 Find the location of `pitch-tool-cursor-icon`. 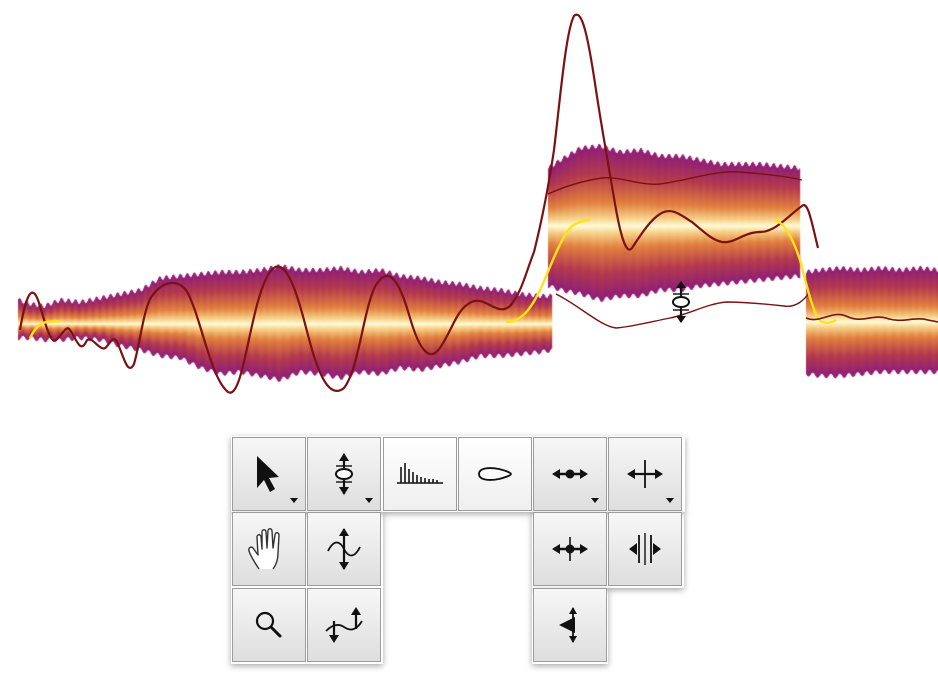

pitch-tool-cursor-icon is located at coordinates (681, 302).